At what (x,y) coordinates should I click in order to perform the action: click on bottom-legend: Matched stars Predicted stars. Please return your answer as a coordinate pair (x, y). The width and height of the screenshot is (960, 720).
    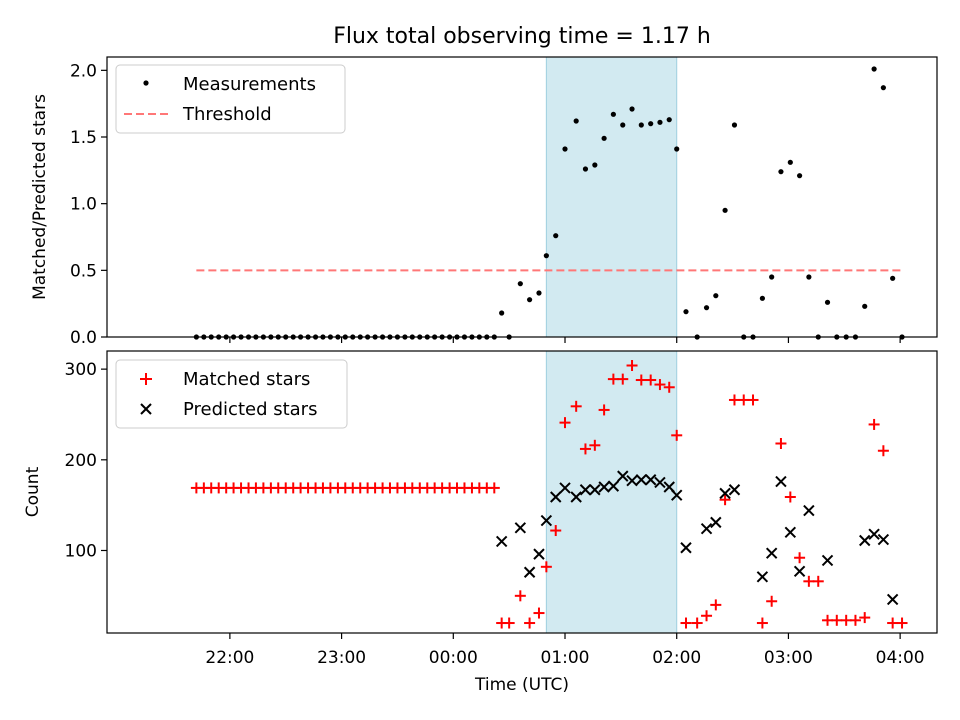
    Looking at the image, I should click on (231, 394).